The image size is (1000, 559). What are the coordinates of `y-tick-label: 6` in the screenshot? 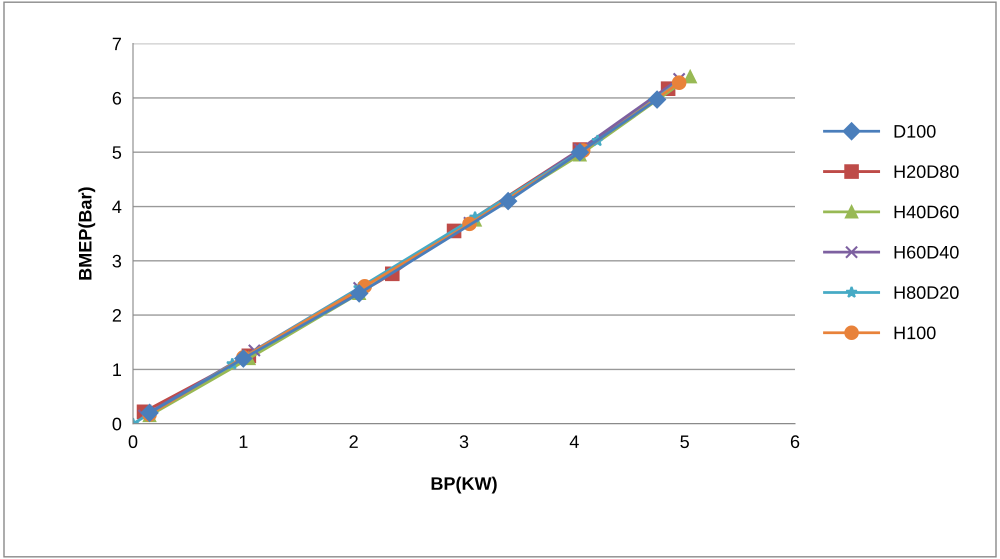 It's located at (117, 98).